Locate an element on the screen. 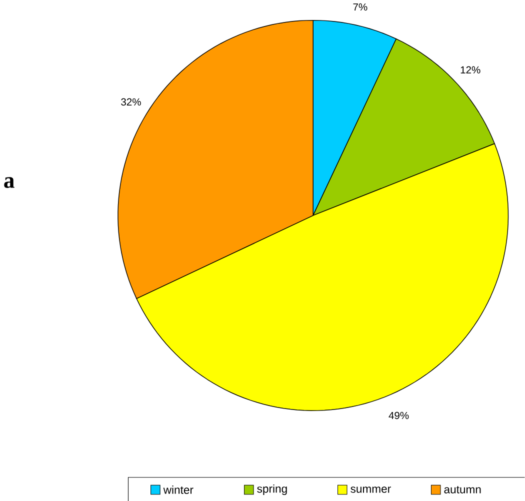 The image size is (525, 501). legend-label: autumn is located at coordinates (462, 490).